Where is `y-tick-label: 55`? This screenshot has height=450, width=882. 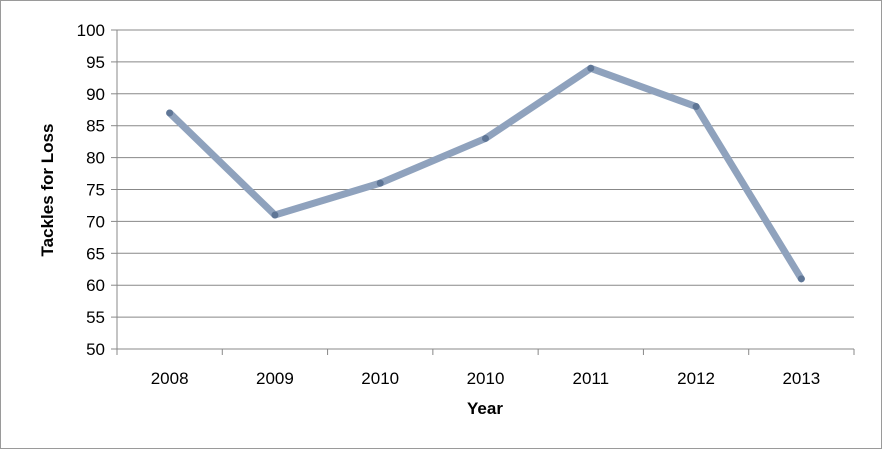
y-tick-label: 55 is located at coordinates (95, 317).